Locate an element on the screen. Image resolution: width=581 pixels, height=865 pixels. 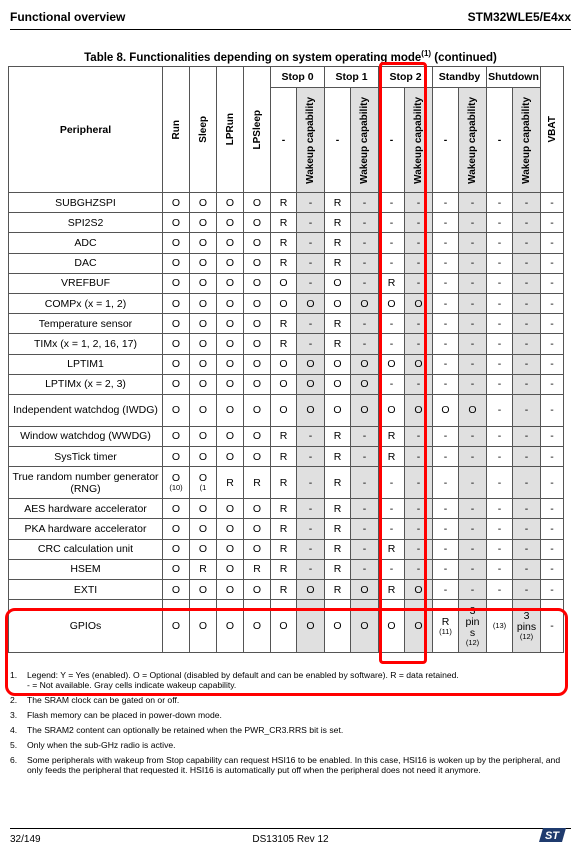
peripheral-name: SUBGHZSPI is located at coordinates (85, 202).